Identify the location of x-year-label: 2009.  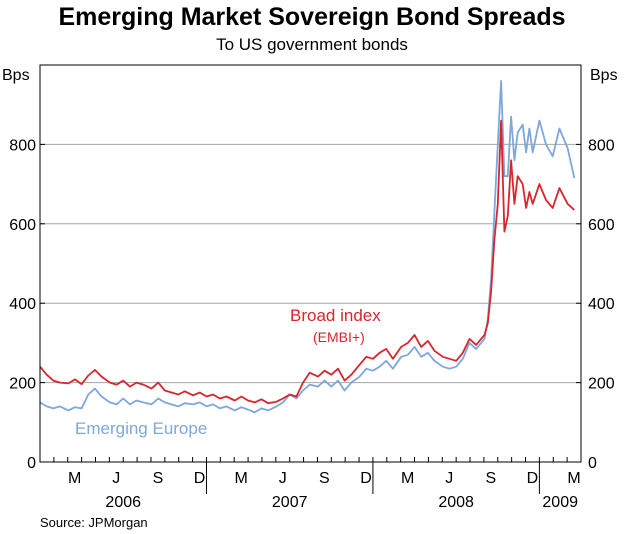
(560, 502).